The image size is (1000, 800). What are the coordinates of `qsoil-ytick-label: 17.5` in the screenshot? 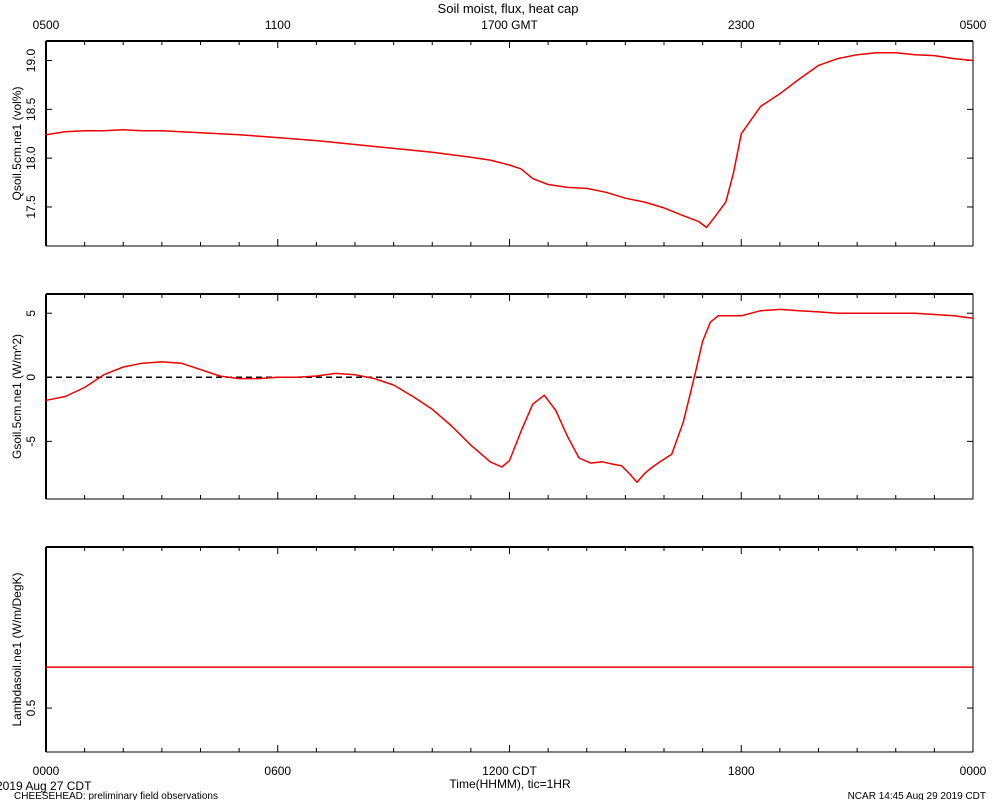 It's located at (31, 207).